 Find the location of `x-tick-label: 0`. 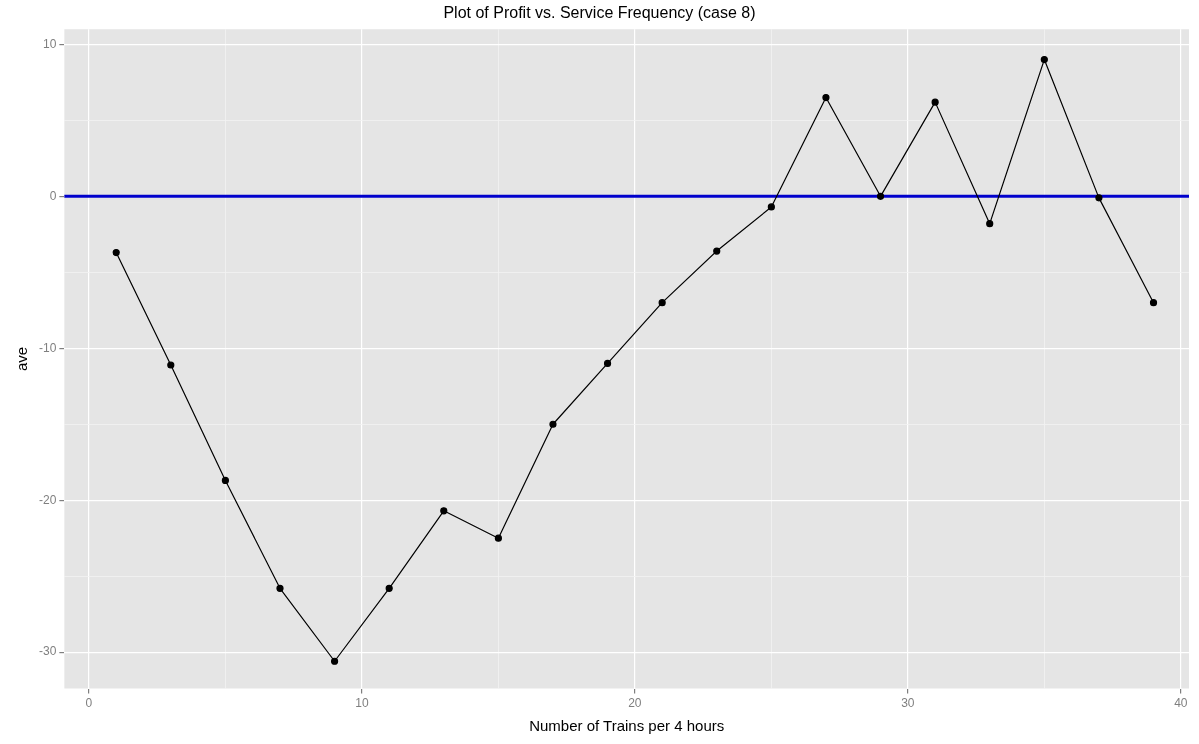

x-tick-label: 0 is located at coordinates (89, 703).